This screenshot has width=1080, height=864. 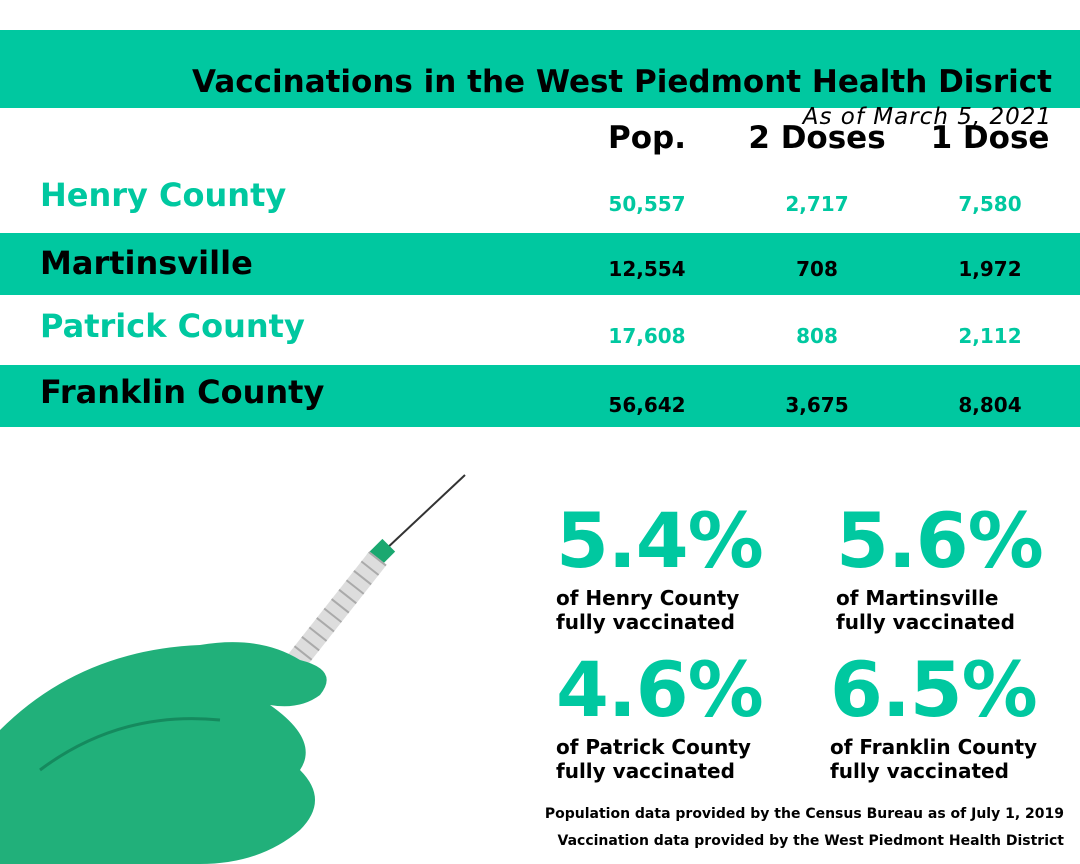 What do you see at coordinates (817, 405) in the screenshot?
I see `two-doses-cell: 3,675` at bounding box center [817, 405].